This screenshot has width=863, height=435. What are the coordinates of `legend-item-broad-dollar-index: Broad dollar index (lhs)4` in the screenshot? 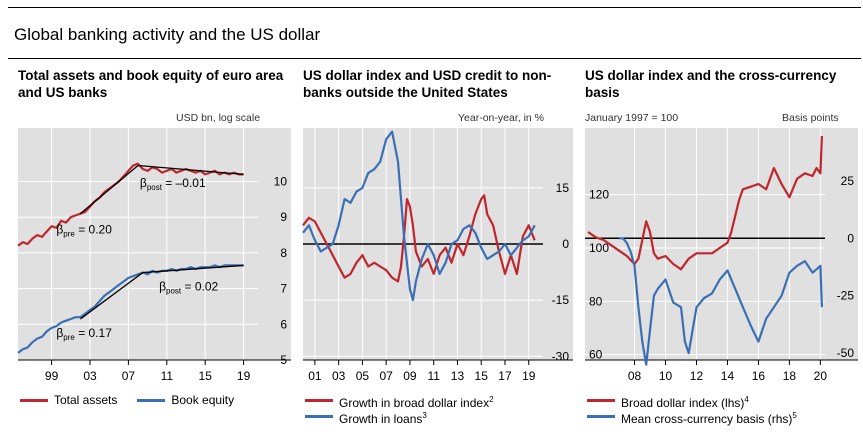 It's located at (691, 401).